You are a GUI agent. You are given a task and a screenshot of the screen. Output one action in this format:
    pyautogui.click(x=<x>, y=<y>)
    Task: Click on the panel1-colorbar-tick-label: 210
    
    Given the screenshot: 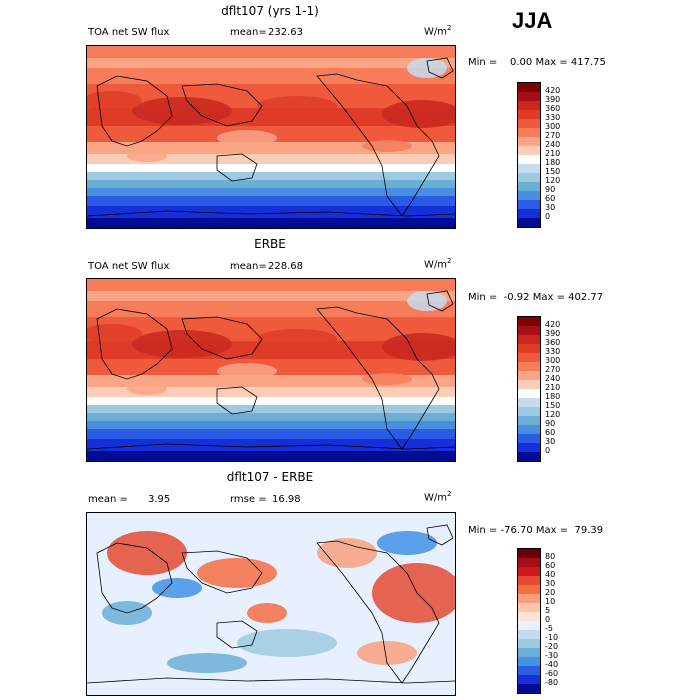 What is the action you would take?
    pyautogui.click(x=553, y=153)
    